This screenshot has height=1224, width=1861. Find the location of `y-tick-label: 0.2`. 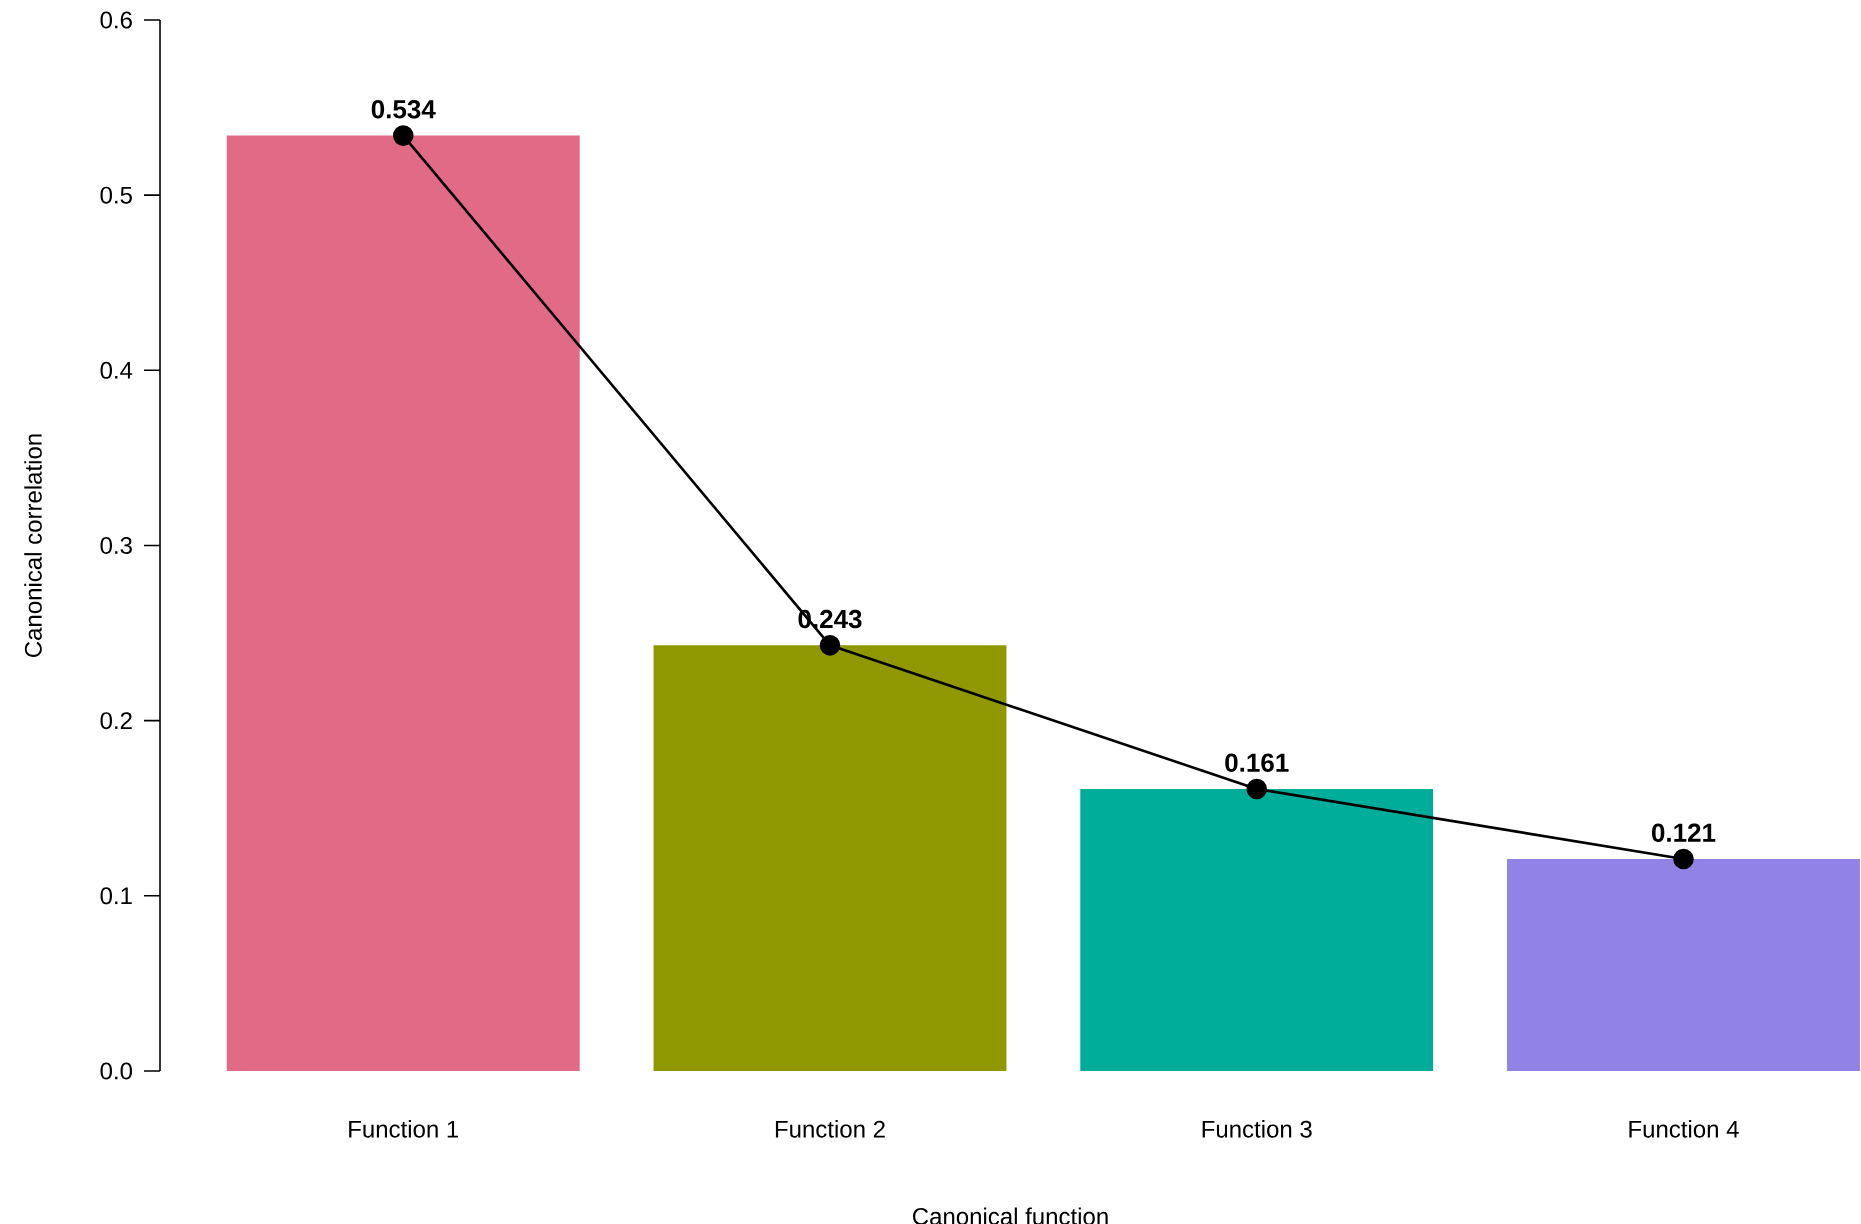

y-tick-label: 0.2 is located at coordinates (116, 721).